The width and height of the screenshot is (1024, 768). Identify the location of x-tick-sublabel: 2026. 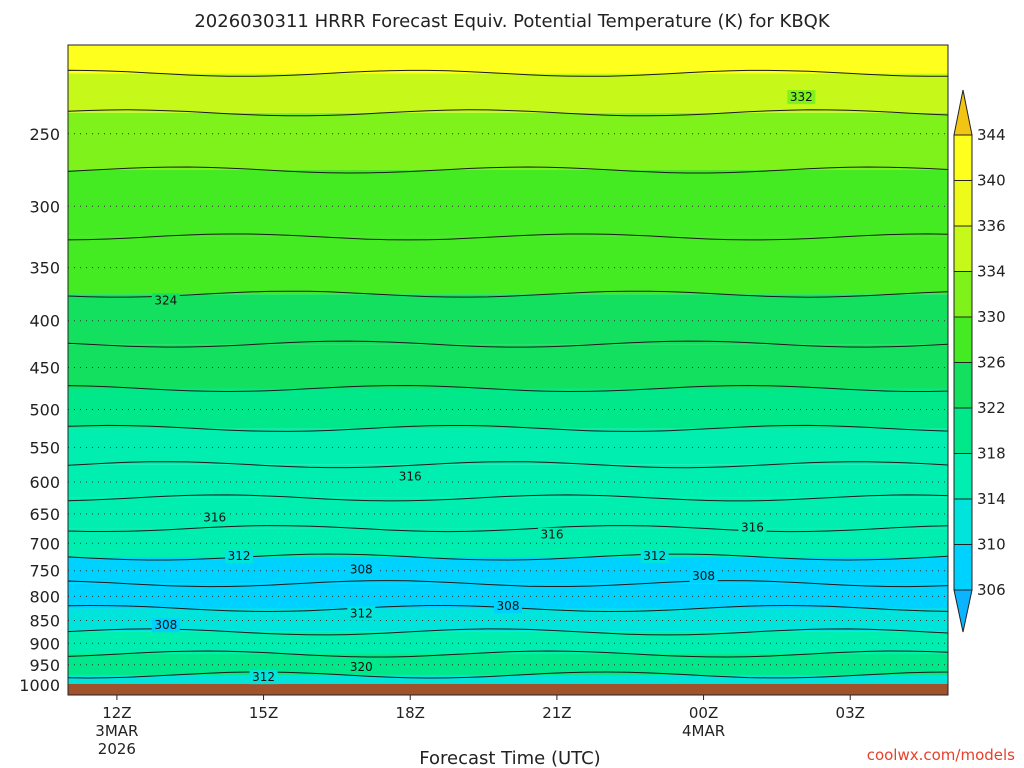
(117, 749).